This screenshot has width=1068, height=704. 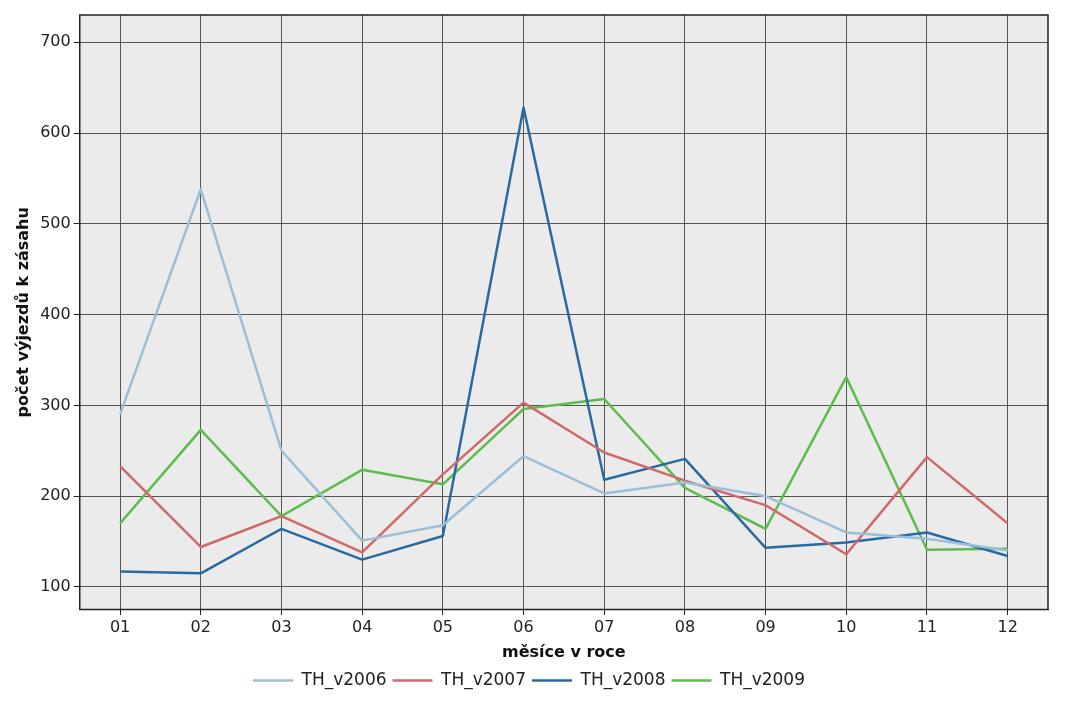 What do you see at coordinates (22, 312) in the screenshot?
I see `y-axis-title: počet výjezdů k zásahu` at bounding box center [22, 312].